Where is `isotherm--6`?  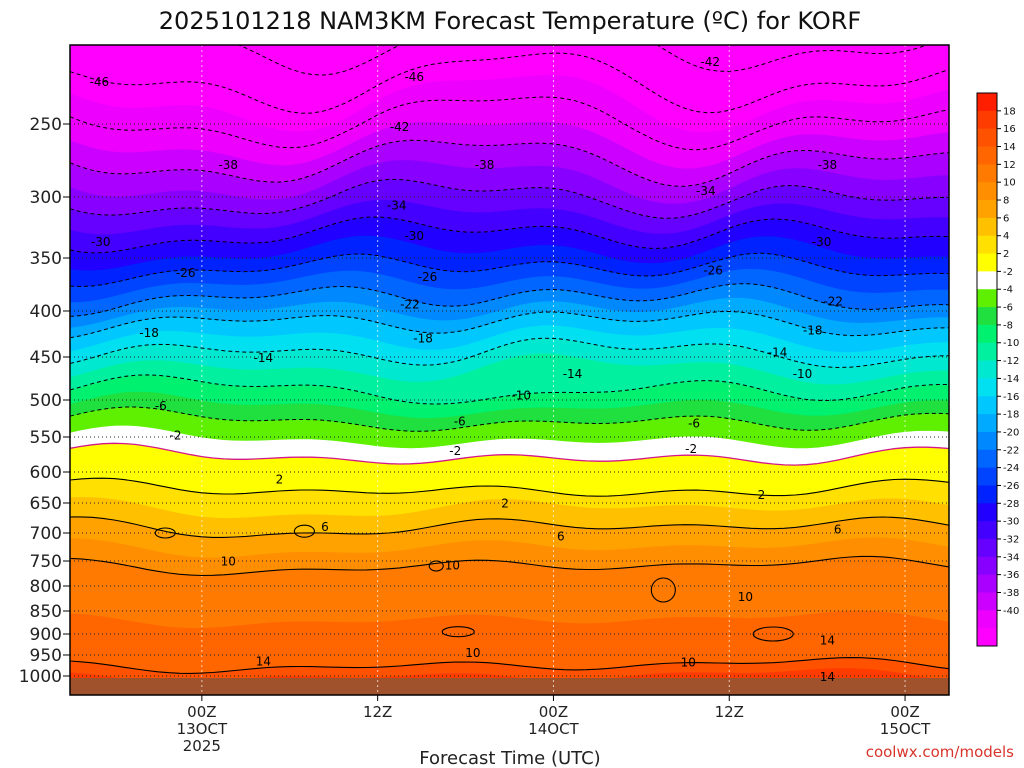 isotherm--6 is located at coordinates (509, 419).